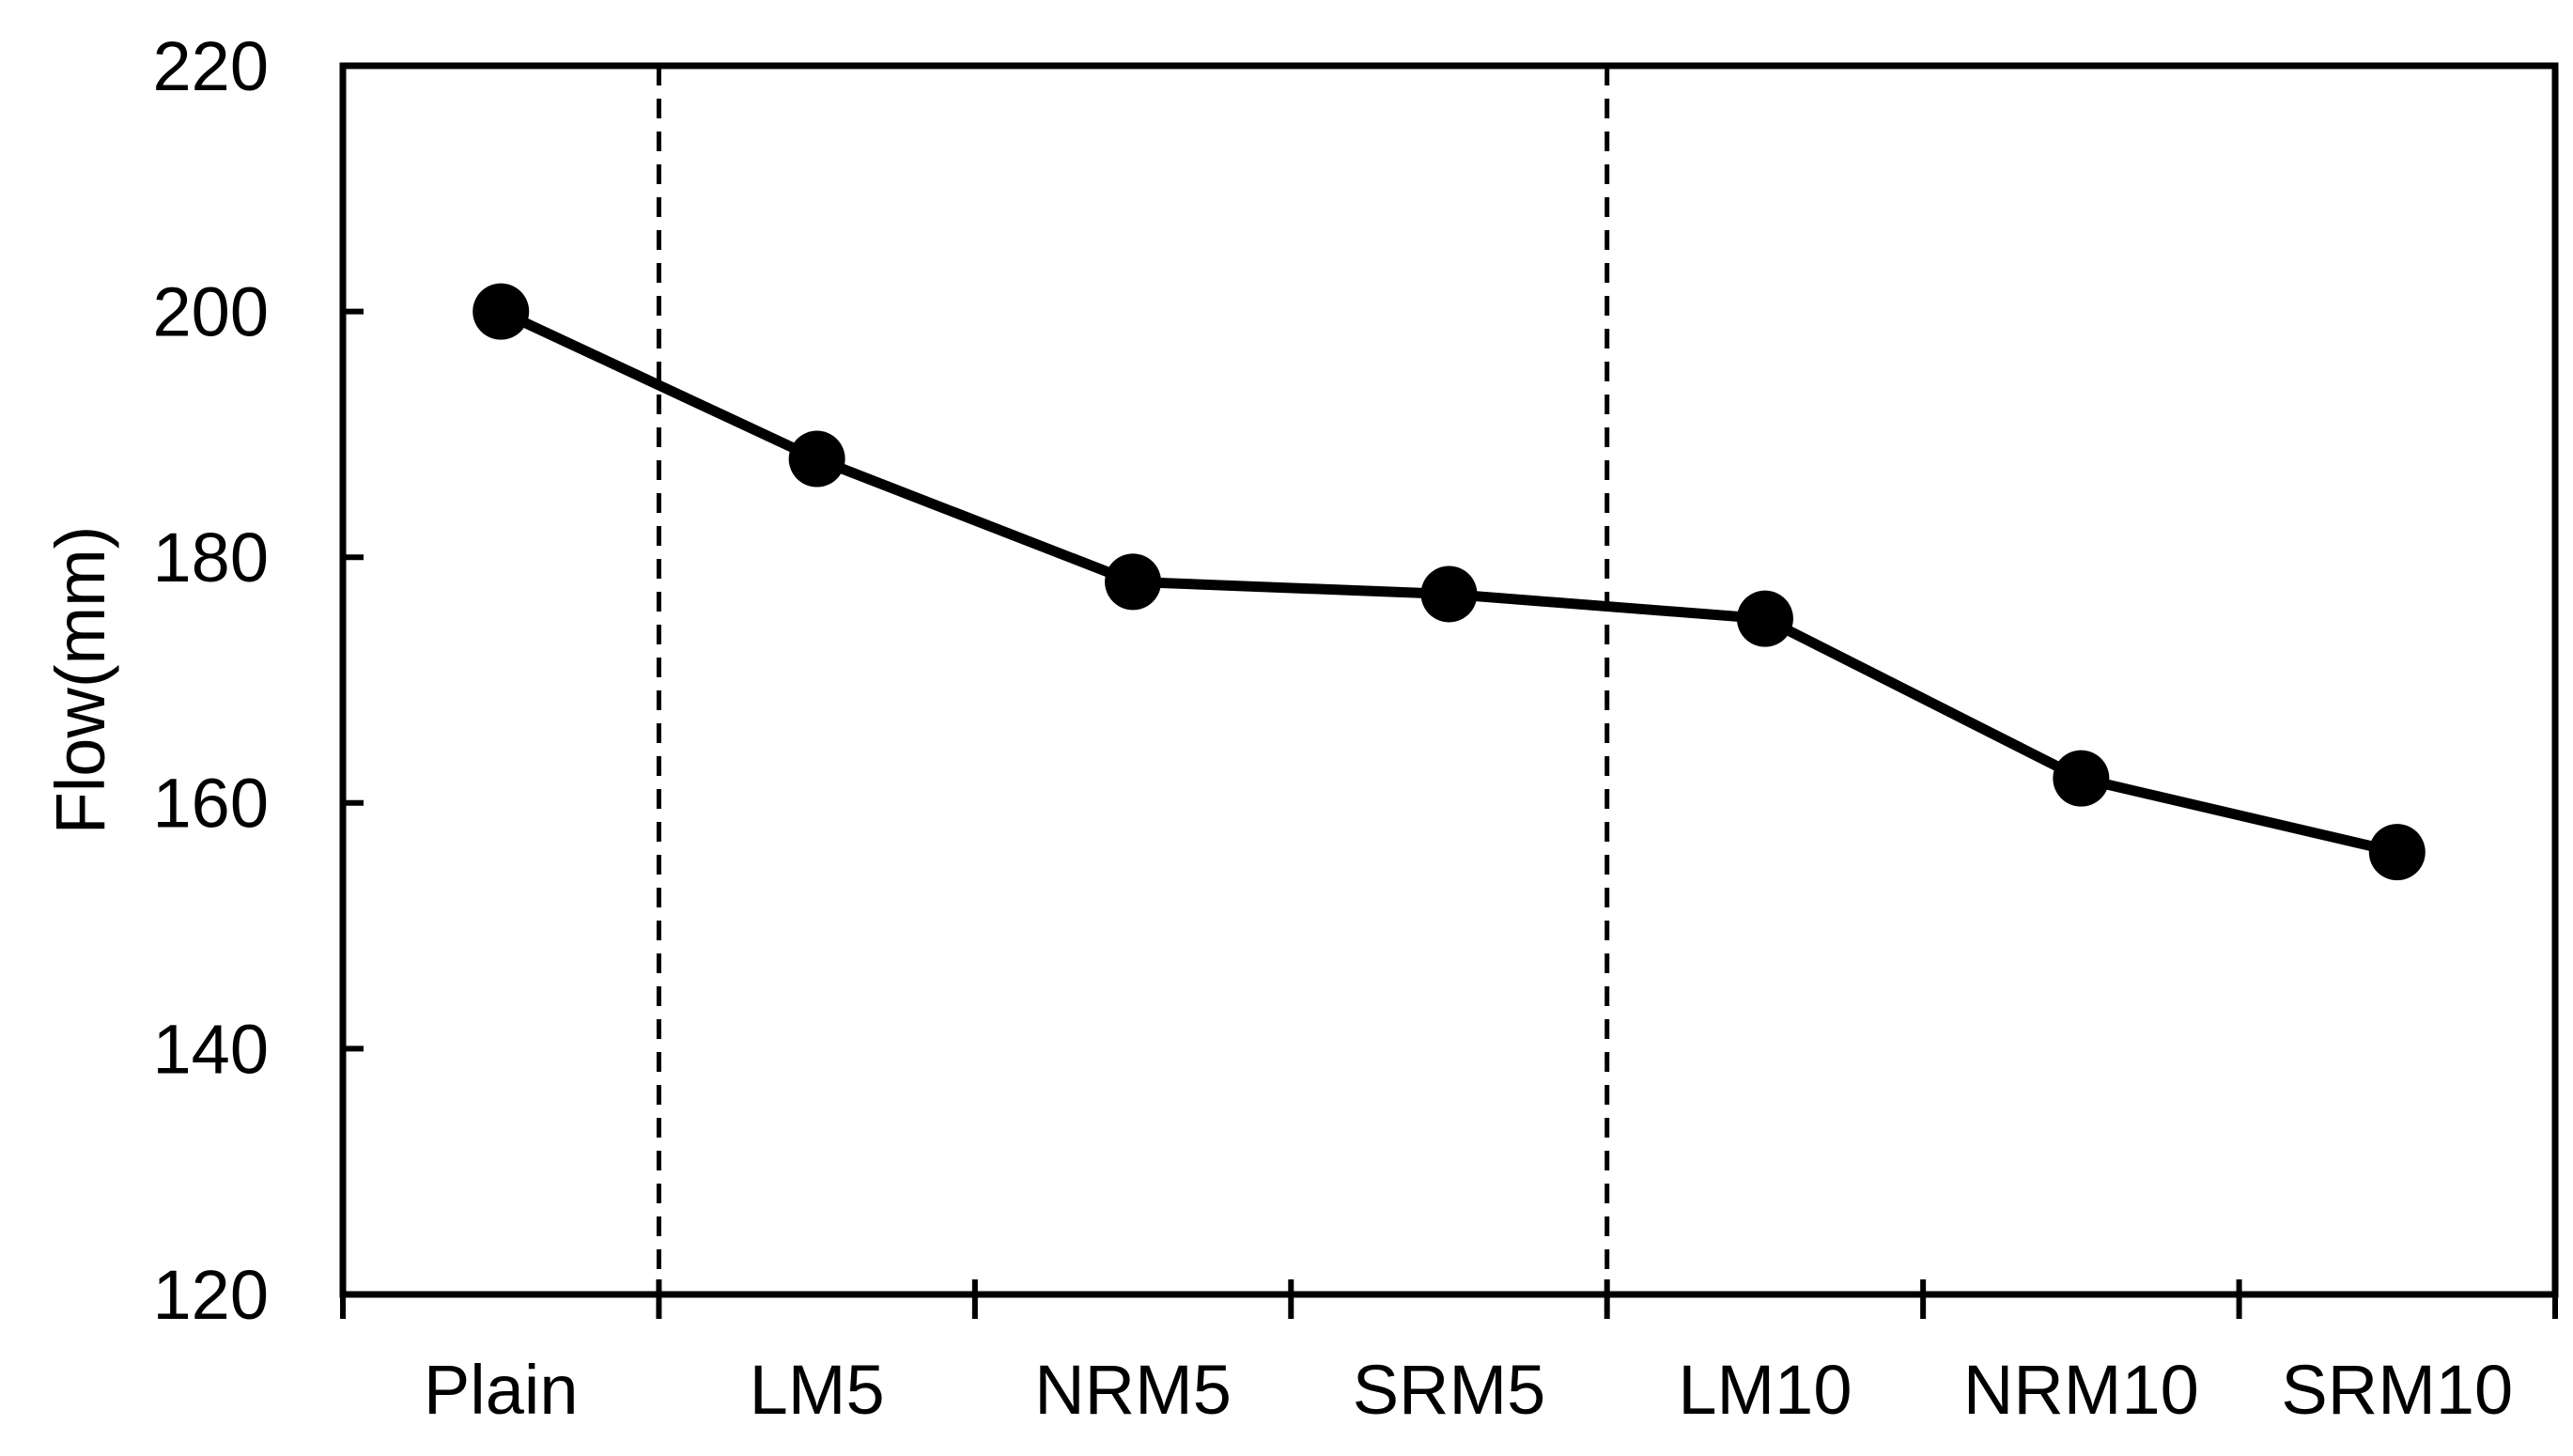  Describe the element at coordinates (211, 804) in the screenshot. I see `y-axis-tick-label: 160` at that location.